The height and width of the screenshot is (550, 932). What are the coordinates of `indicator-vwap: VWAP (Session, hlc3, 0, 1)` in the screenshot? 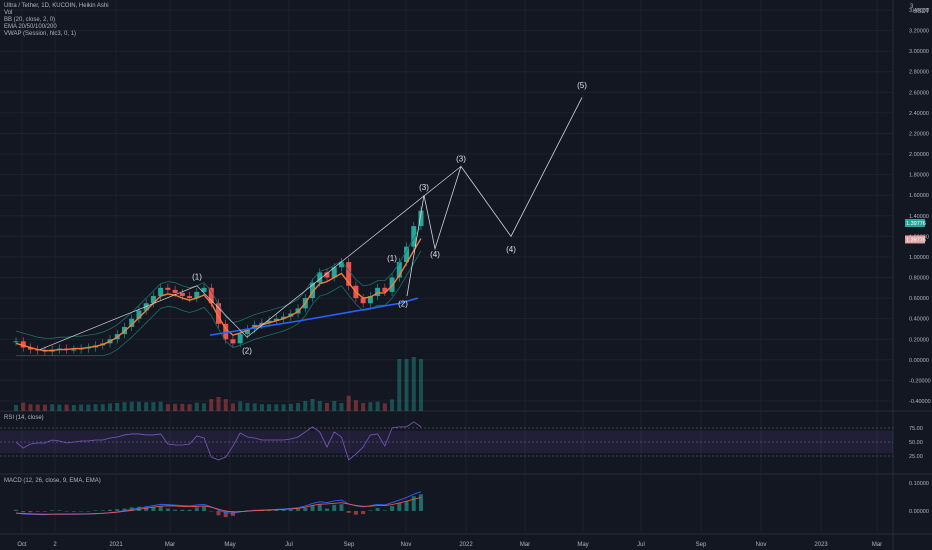 It's located at (40, 34).